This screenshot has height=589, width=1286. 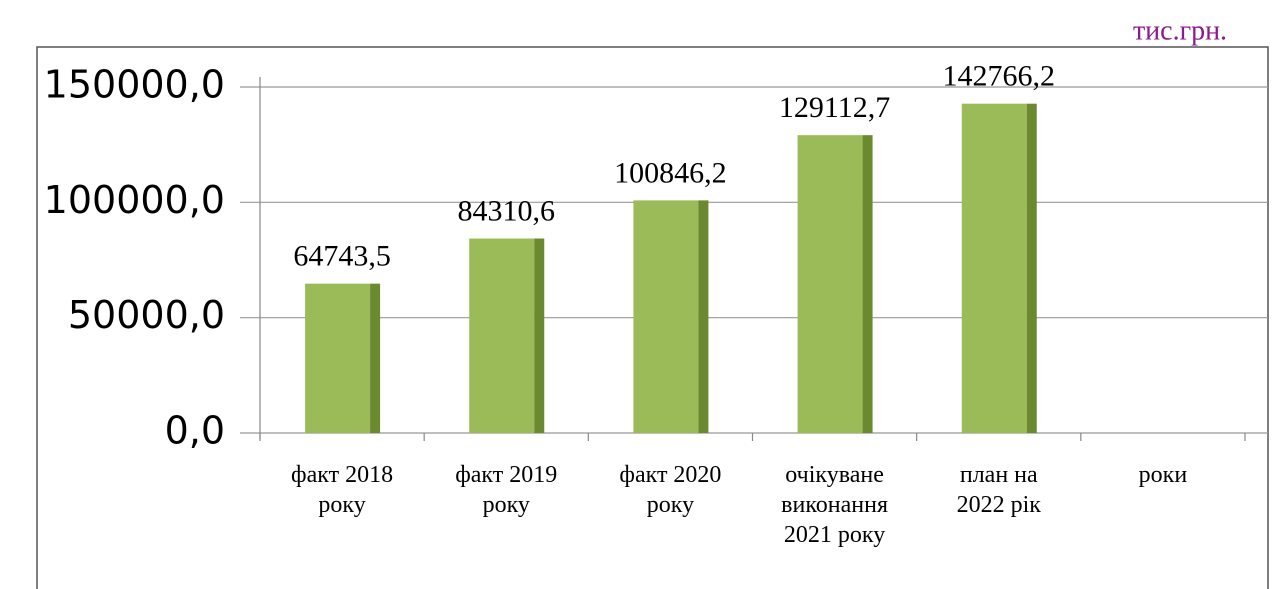 What do you see at coordinates (999, 490) in the screenshot?
I see `x-tick-label: план на 2022 рік` at bounding box center [999, 490].